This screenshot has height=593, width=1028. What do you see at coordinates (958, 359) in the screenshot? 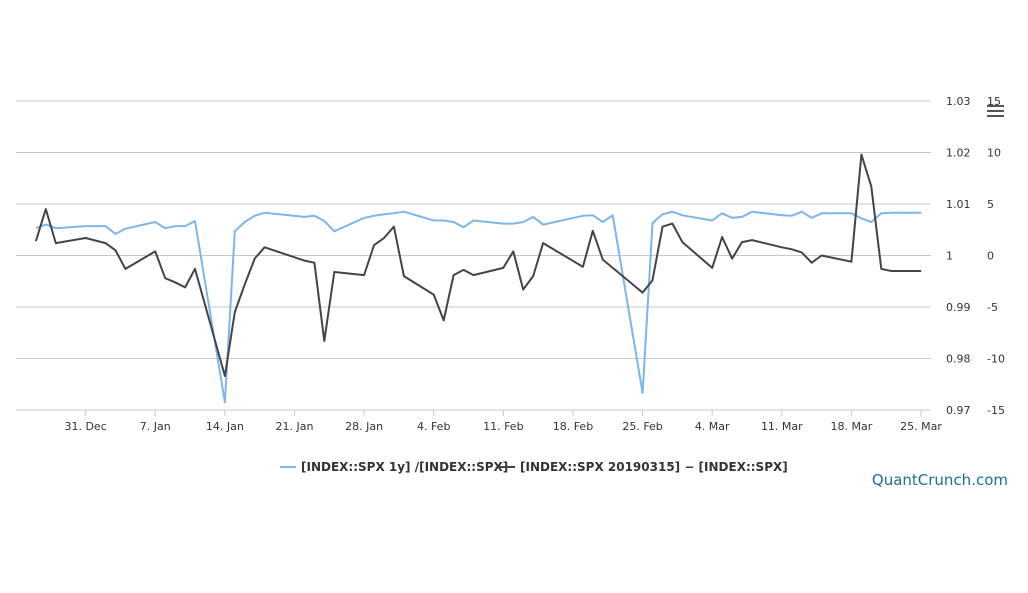
I see `left-axis-tick-label: 0.98` at bounding box center [958, 359].